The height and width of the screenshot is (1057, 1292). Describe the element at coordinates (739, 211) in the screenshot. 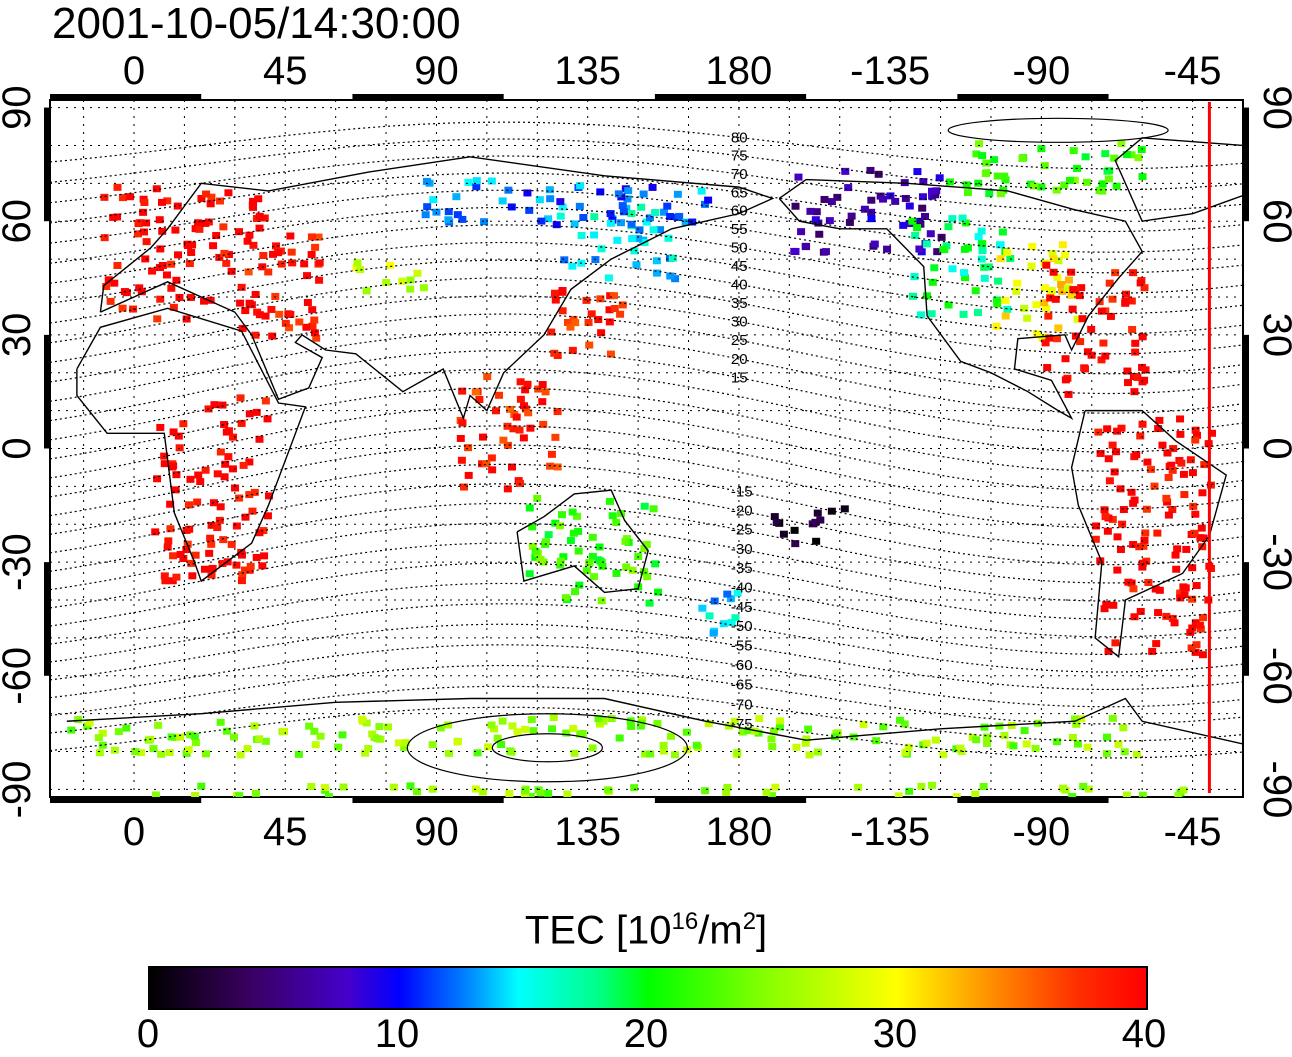

I see `contour-label: 60` at that location.